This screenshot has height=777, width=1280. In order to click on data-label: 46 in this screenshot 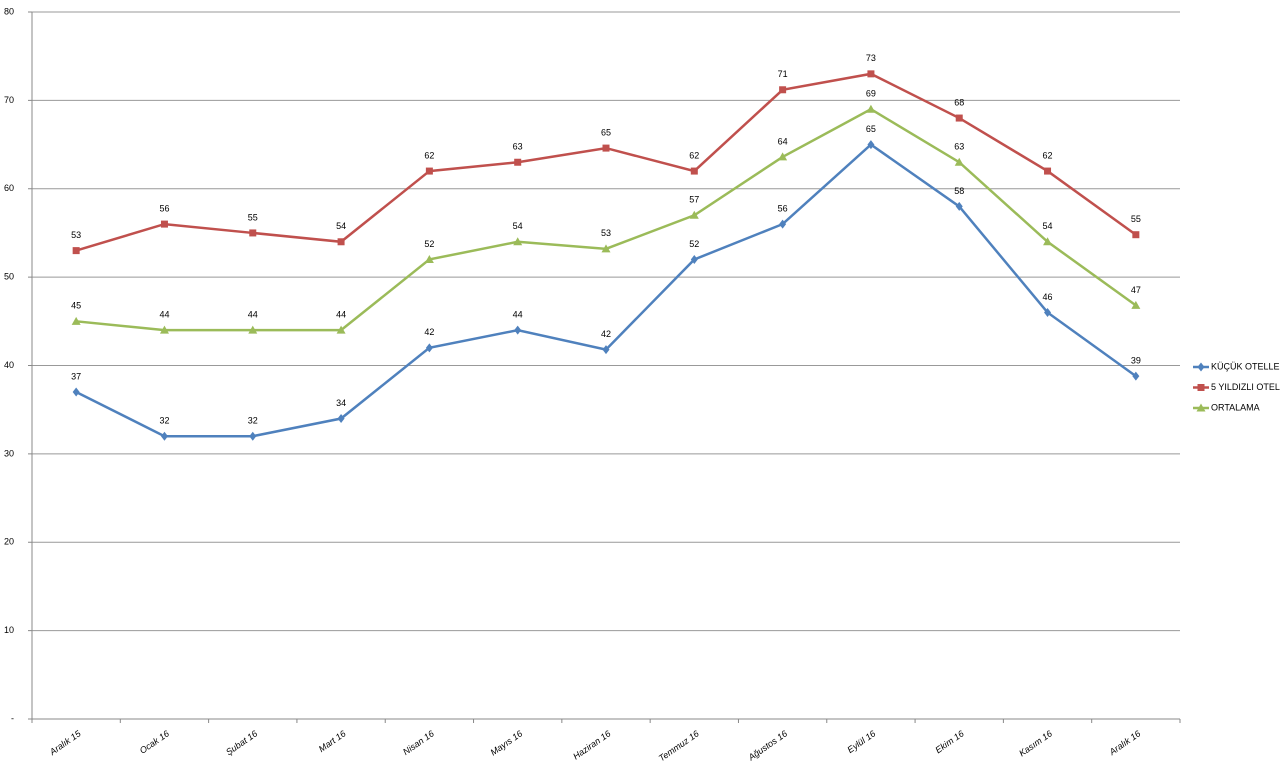, I will do `click(1048, 297)`.